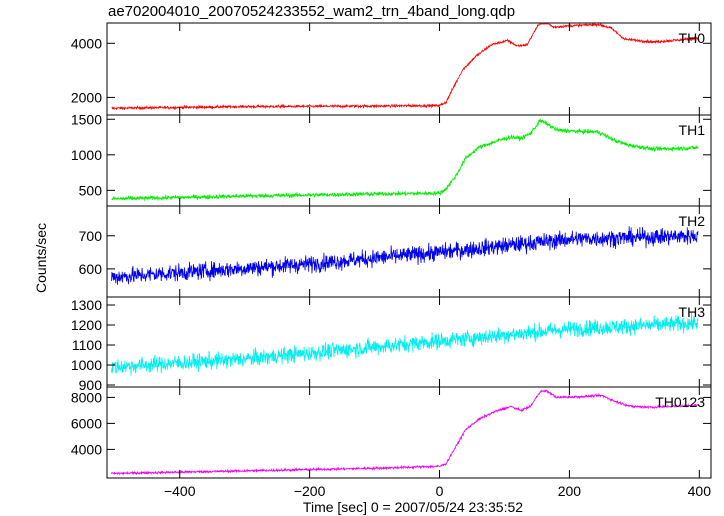  Describe the element at coordinates (91, 269) in the screenshot. I see `y-tick-label: 600` at that location.